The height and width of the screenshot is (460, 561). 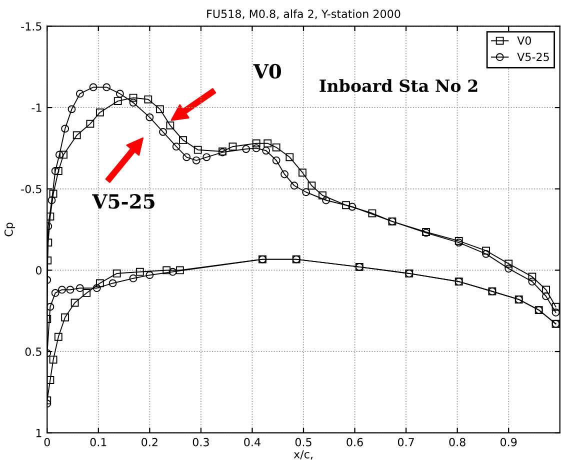 What do you see at coordinates (267, 71) in the screenshot?
I see `annotation: V0` at bounding box center [267, 71].